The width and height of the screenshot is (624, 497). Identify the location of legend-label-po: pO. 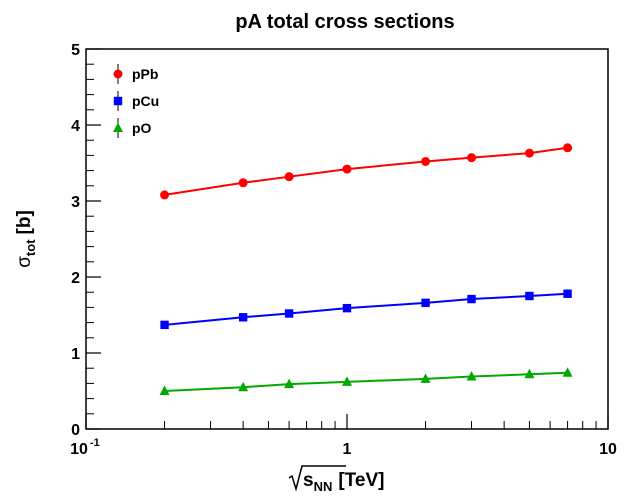
(142, 128).